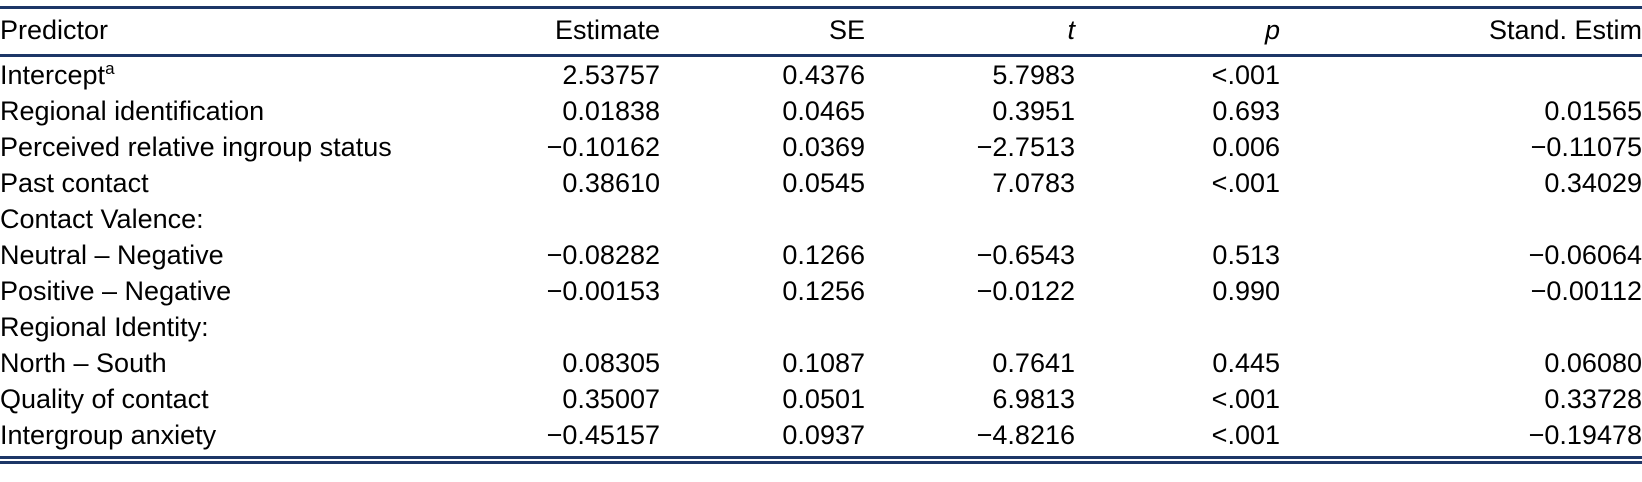 This screenshot has height=482, width=1642. Describe the element at coordinates (823, 111) in the screenshot. I see `cell-se: 0.0465` at that location.